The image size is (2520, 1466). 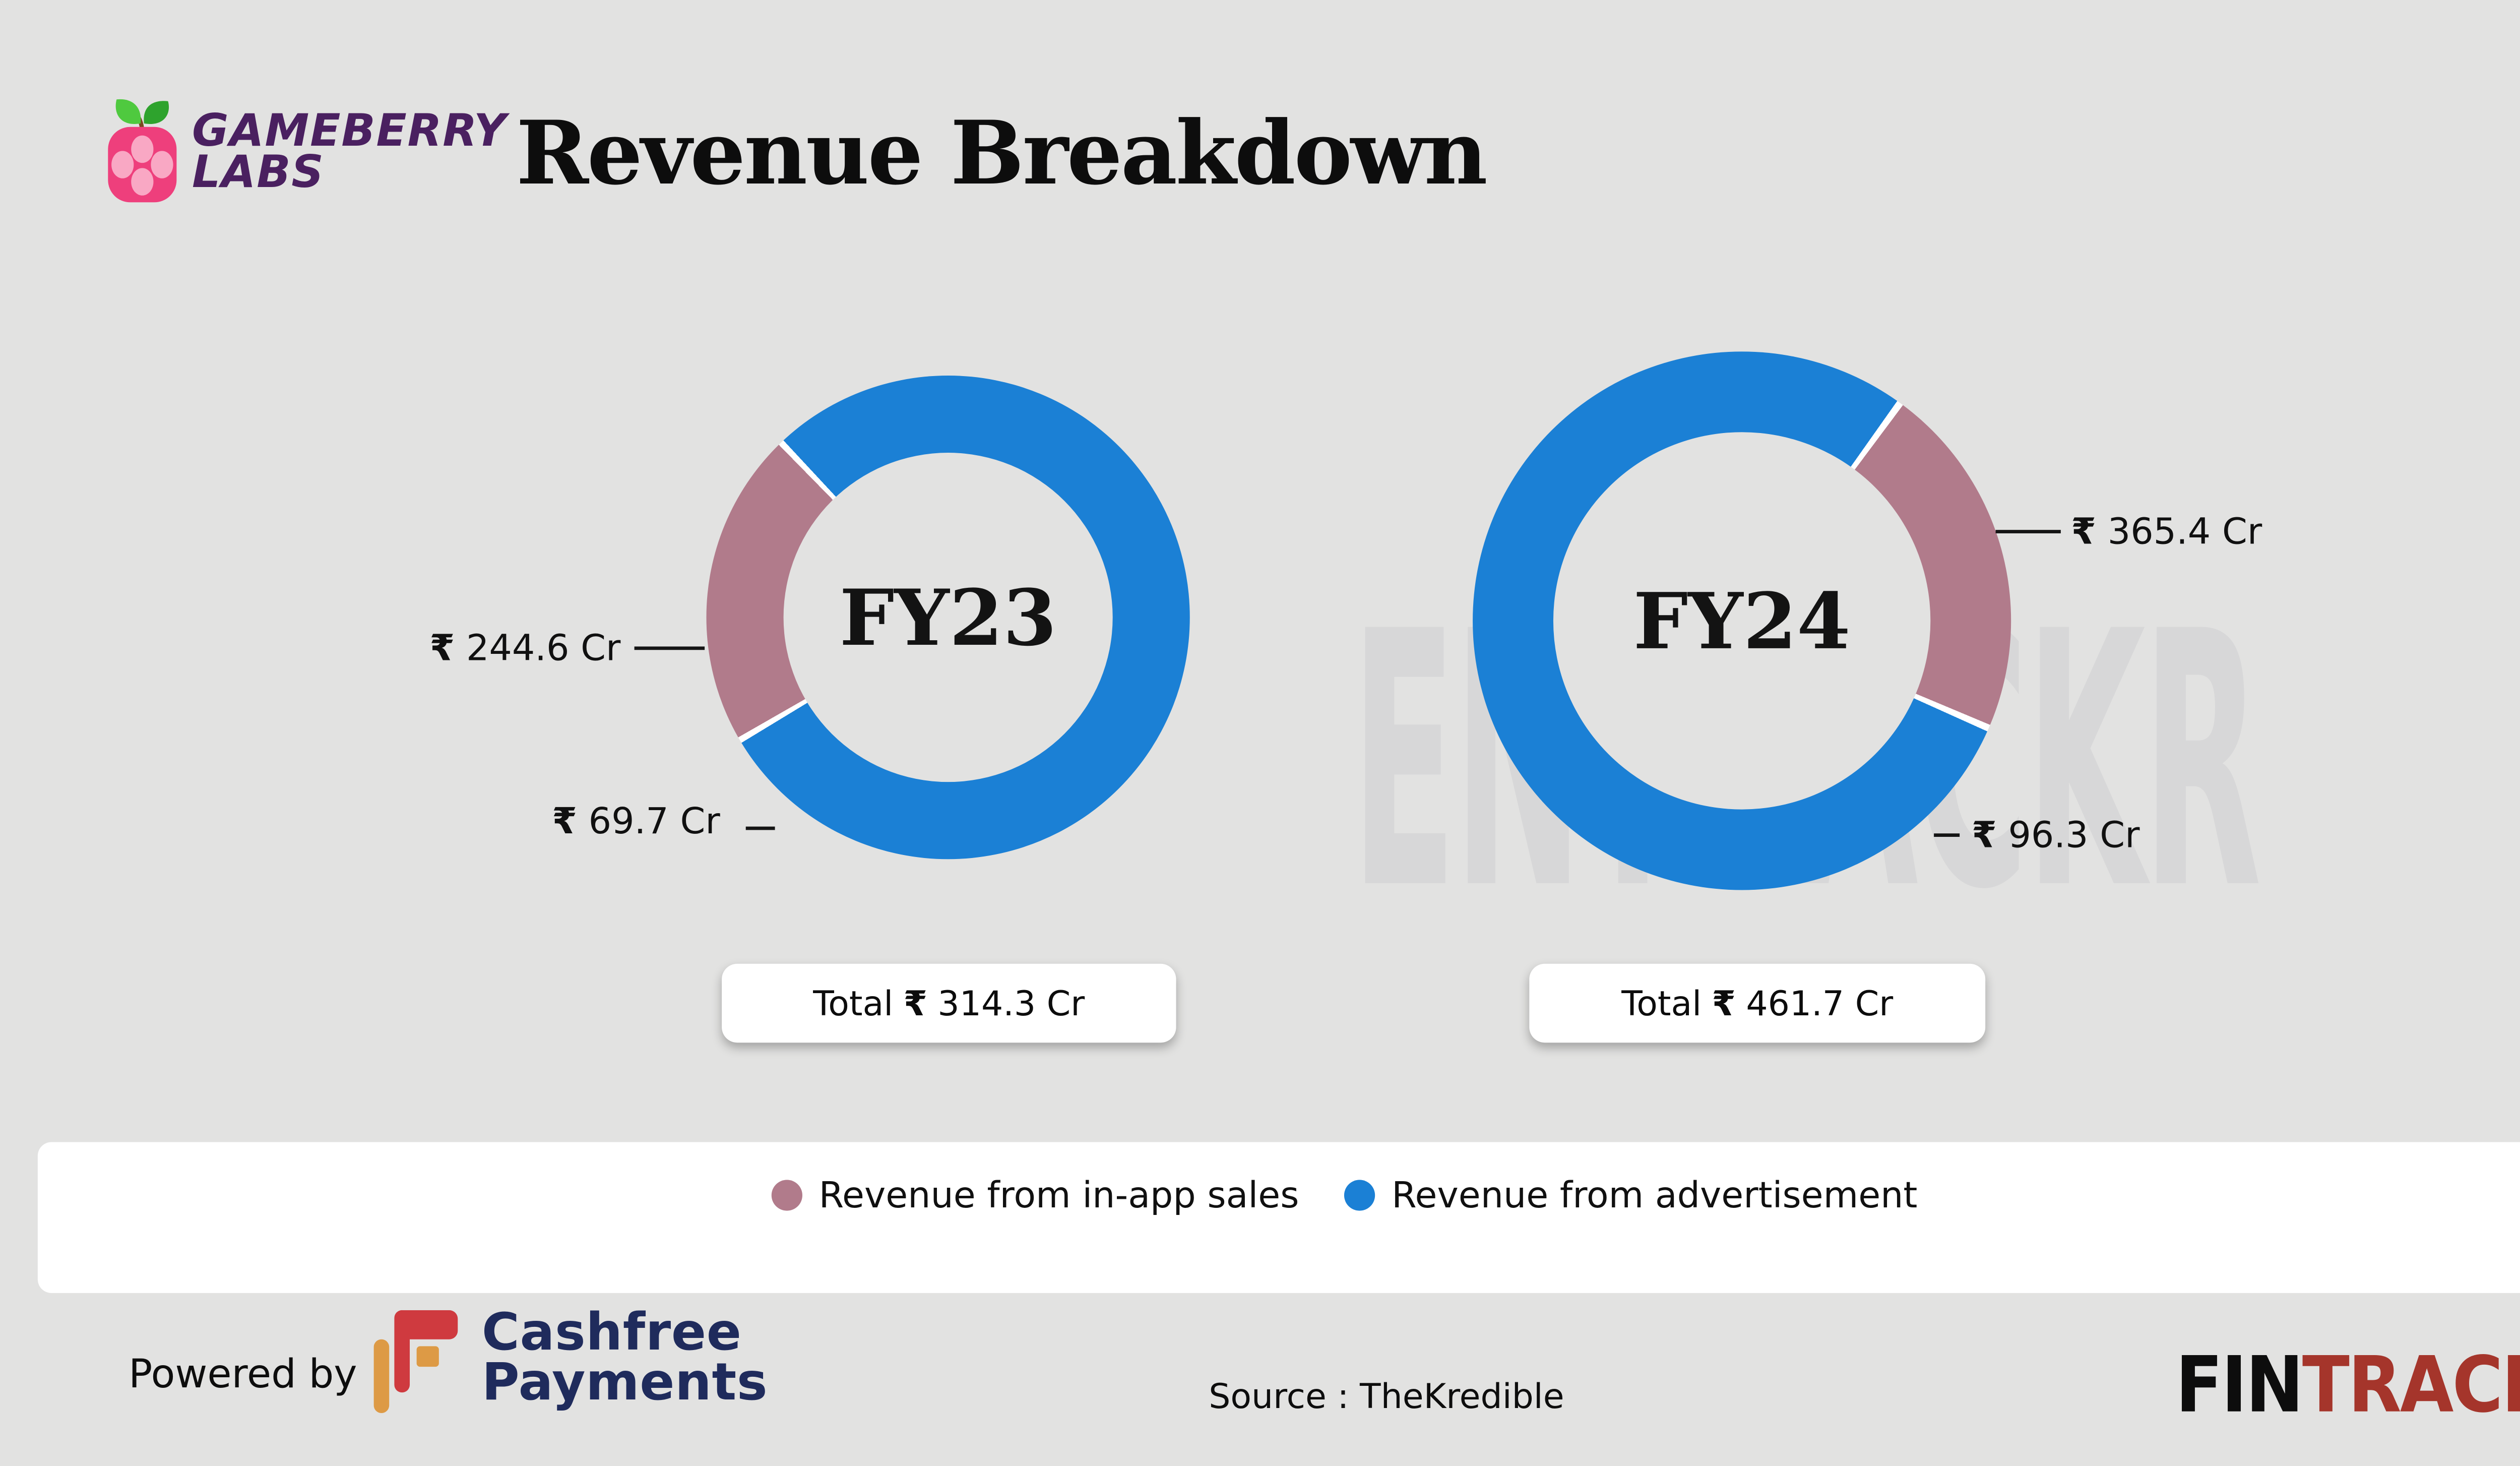 I want to click on page-title: Revenue Breakdown, so click(x=1002, y=154).